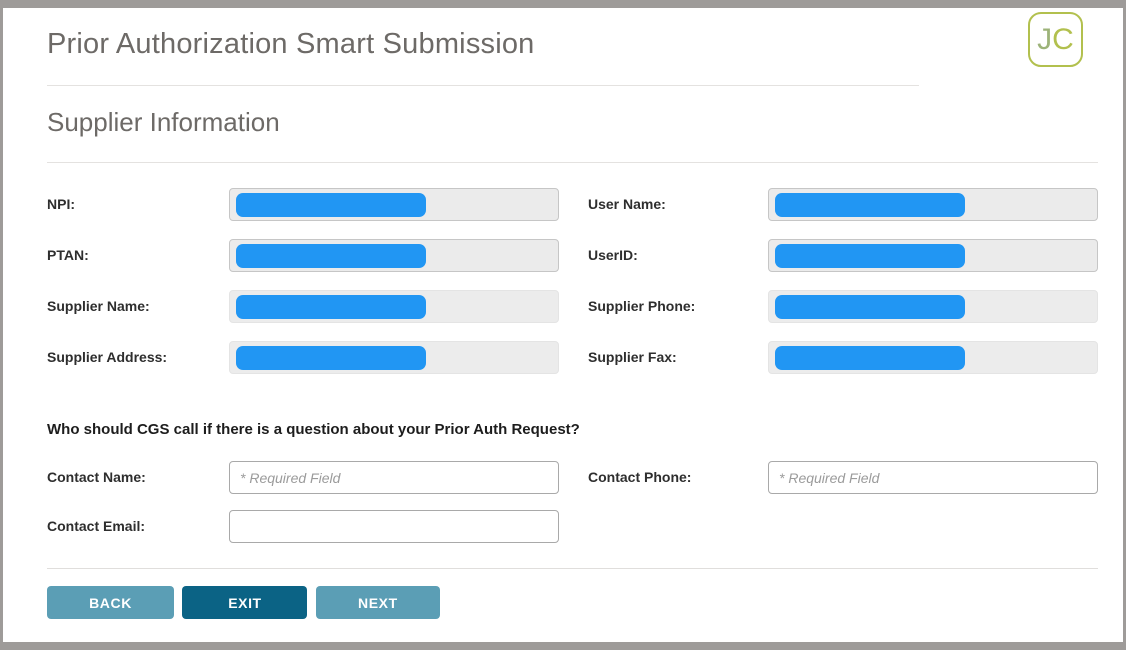  Describe the element at coordinates (640, 477) in the screenshot. I see `contact-phone-label: Contact Phone:` at that location.